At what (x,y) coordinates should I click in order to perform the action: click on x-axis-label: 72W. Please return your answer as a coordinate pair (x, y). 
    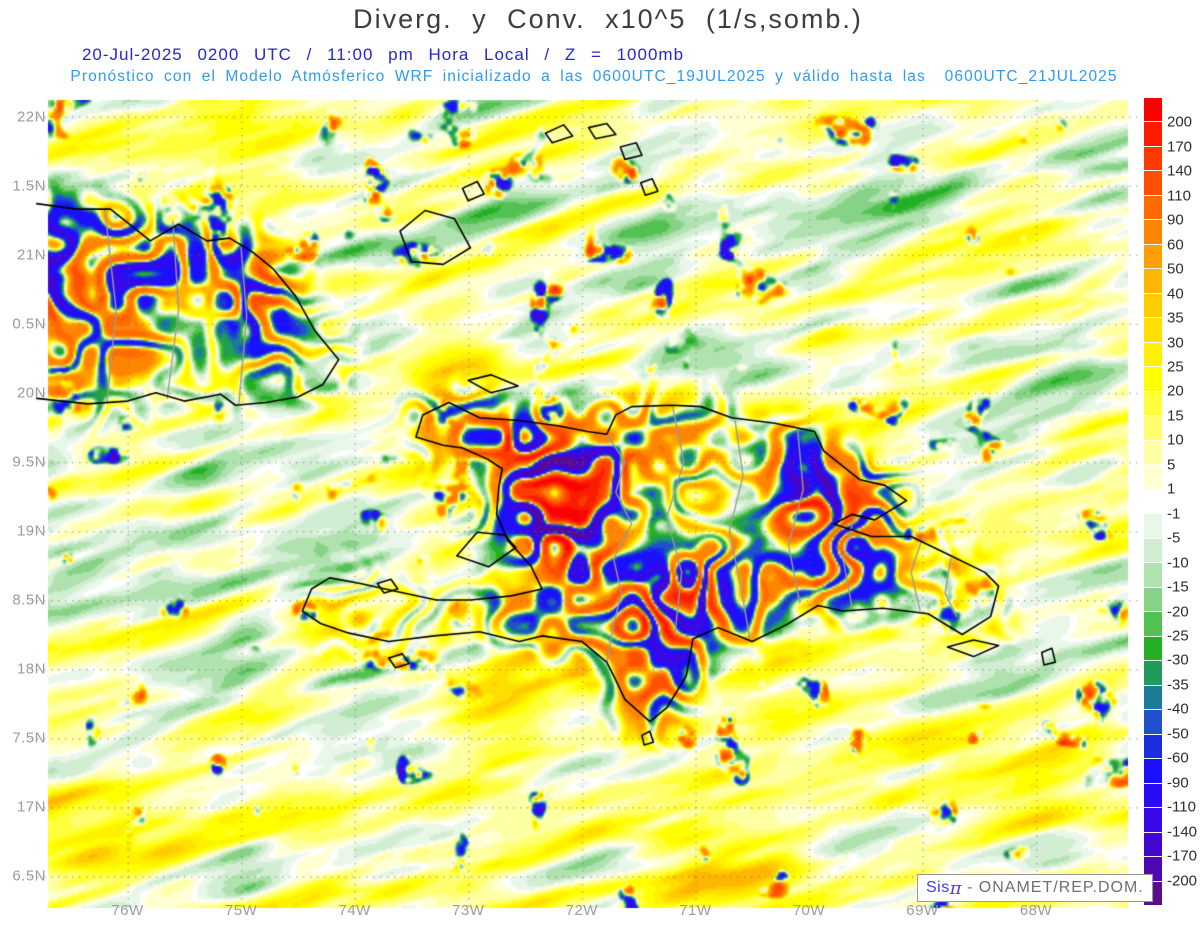
    Looking at the image, I should click on (581, 910).